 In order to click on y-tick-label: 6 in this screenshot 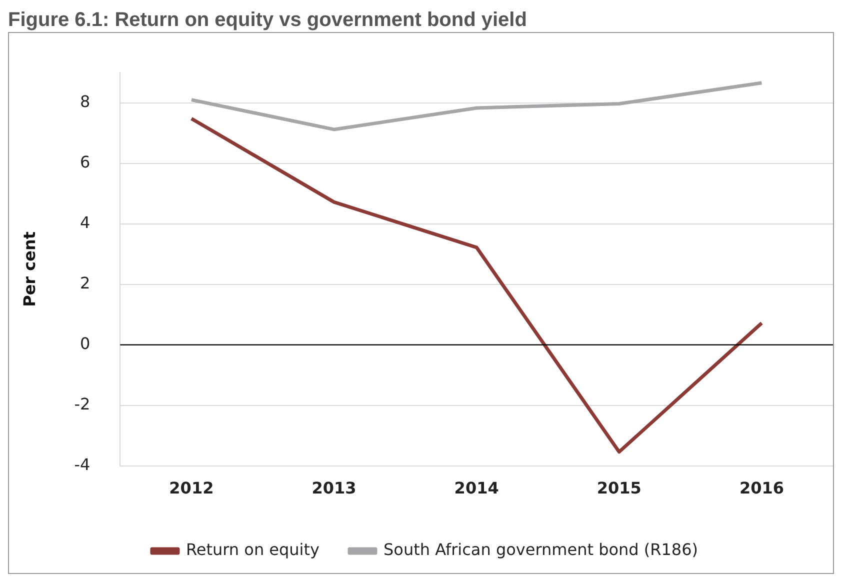, I will do `click(85, 162)`.